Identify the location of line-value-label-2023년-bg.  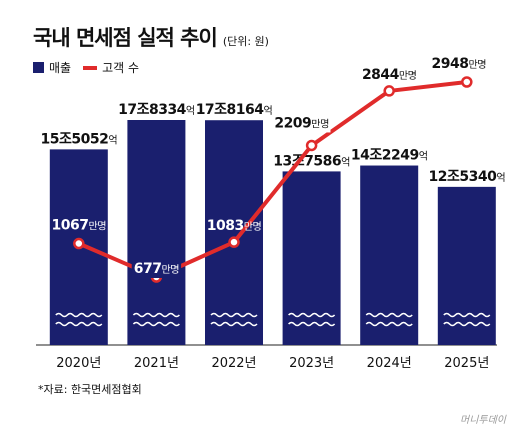
(301, 123).